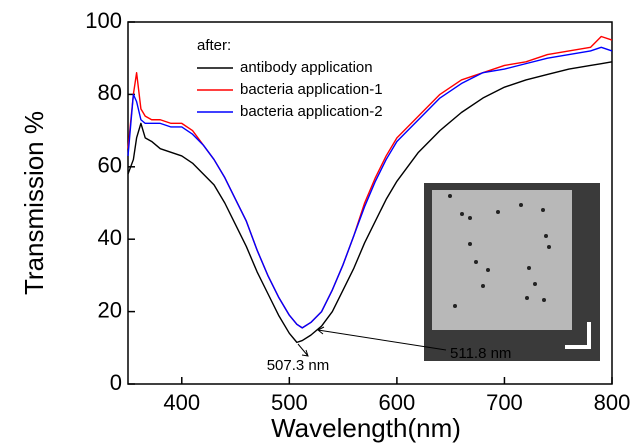  I want to click on x-tick-label: 800, so click(612, 402).